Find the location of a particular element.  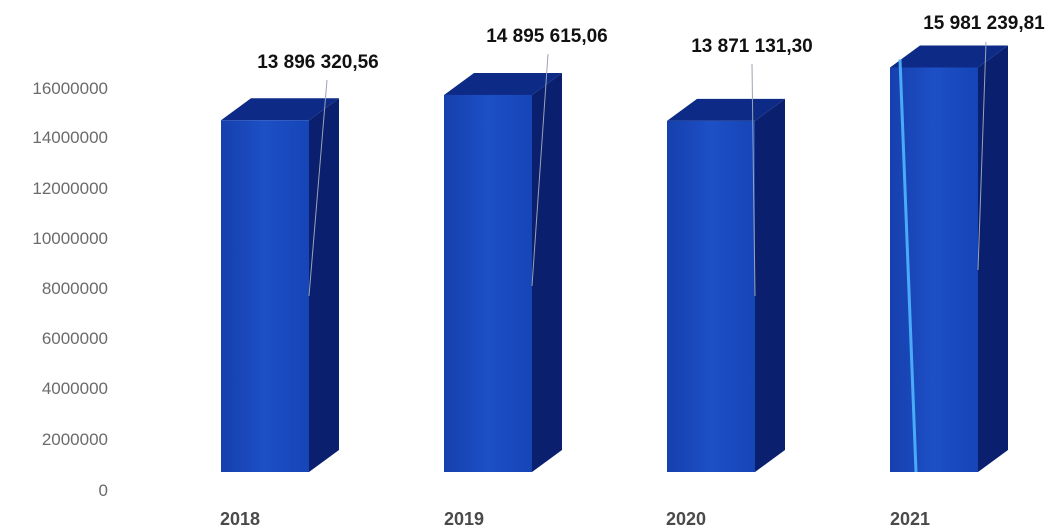

x-tick-label: 2018 is located at coordinates (240, 519).